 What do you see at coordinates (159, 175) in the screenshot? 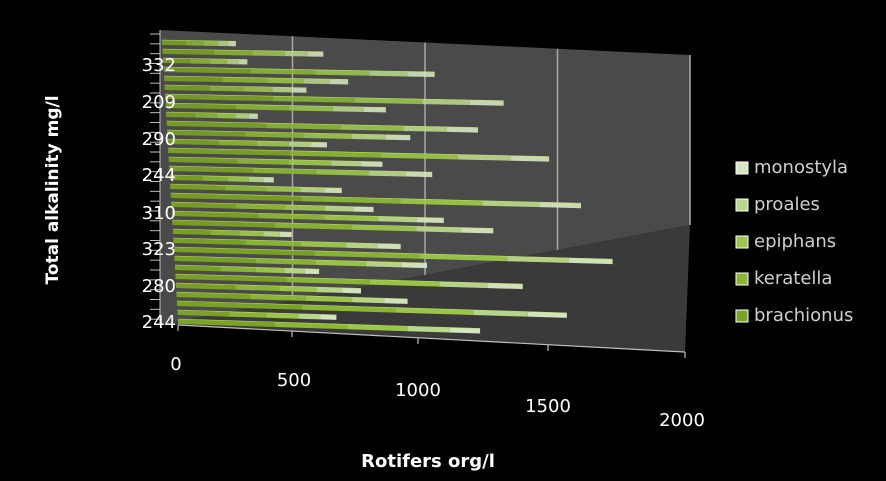
I see `y-tick-label: 244` at bounding box center [159, 175].